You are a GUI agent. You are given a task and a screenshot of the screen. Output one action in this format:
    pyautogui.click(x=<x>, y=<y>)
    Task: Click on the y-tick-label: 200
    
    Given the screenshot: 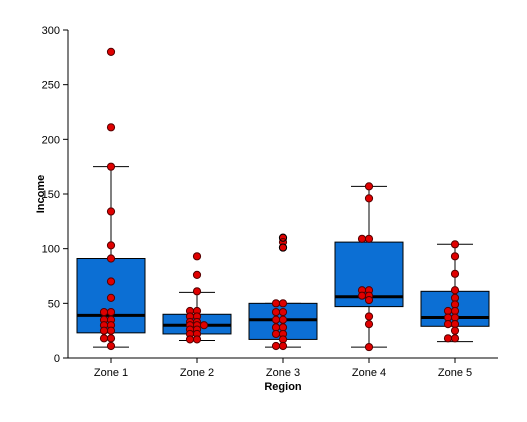 What is the action you would take?
    pyautogui.click(x=51, y=140)
    